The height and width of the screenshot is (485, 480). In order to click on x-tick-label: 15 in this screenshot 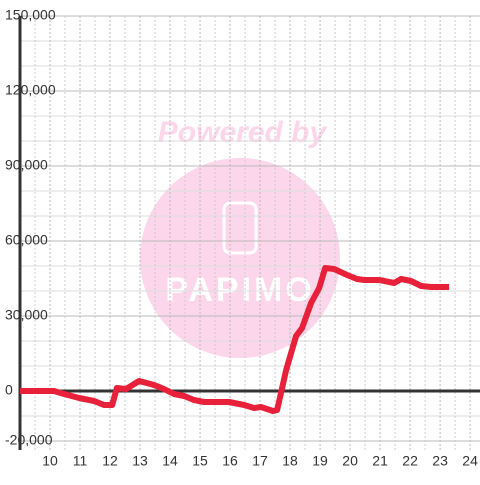, I will do `click(200, 461)`.